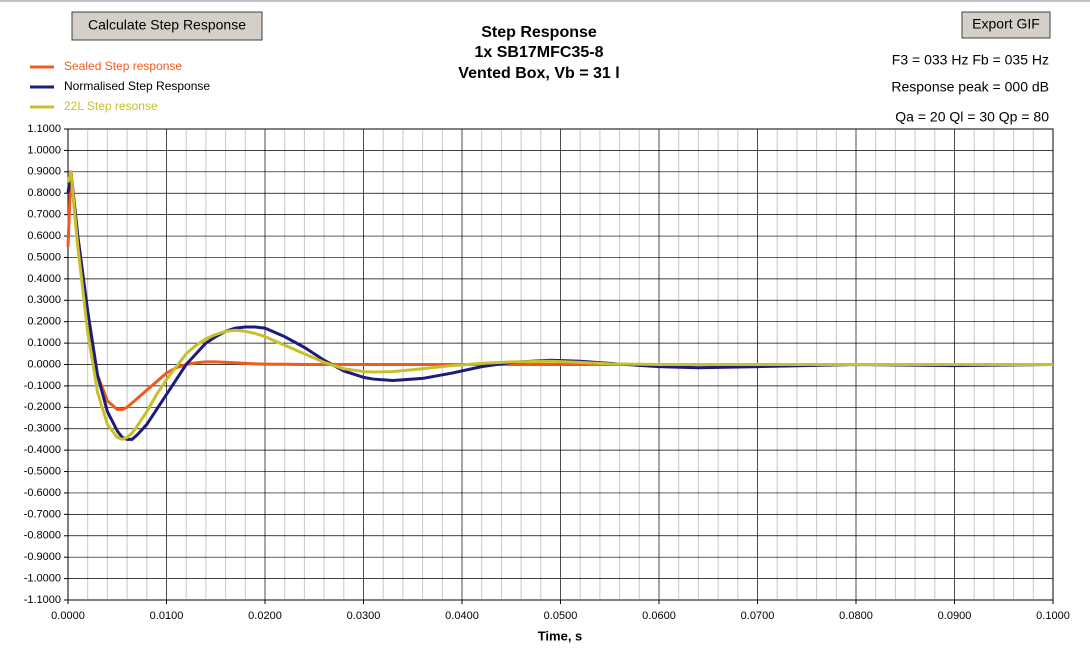  Describe the element at coordinates (42, 450) in the screenshot. I see `y-tick-label: -0.4000` at that location.